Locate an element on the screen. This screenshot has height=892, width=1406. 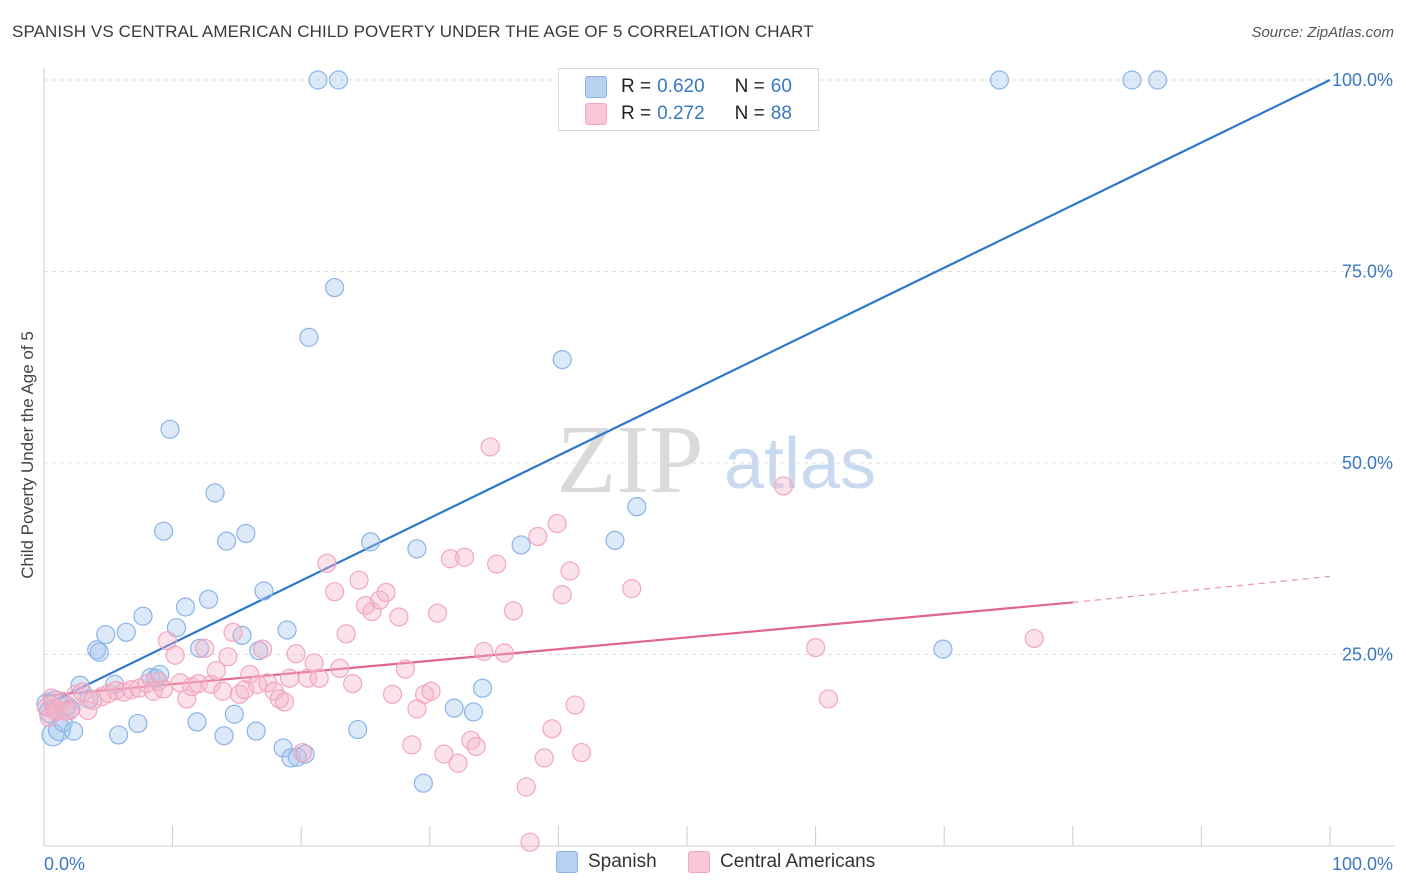
legend-row-central-americans: R = 0.272 N = 88 is located at coordinates (688, 114).